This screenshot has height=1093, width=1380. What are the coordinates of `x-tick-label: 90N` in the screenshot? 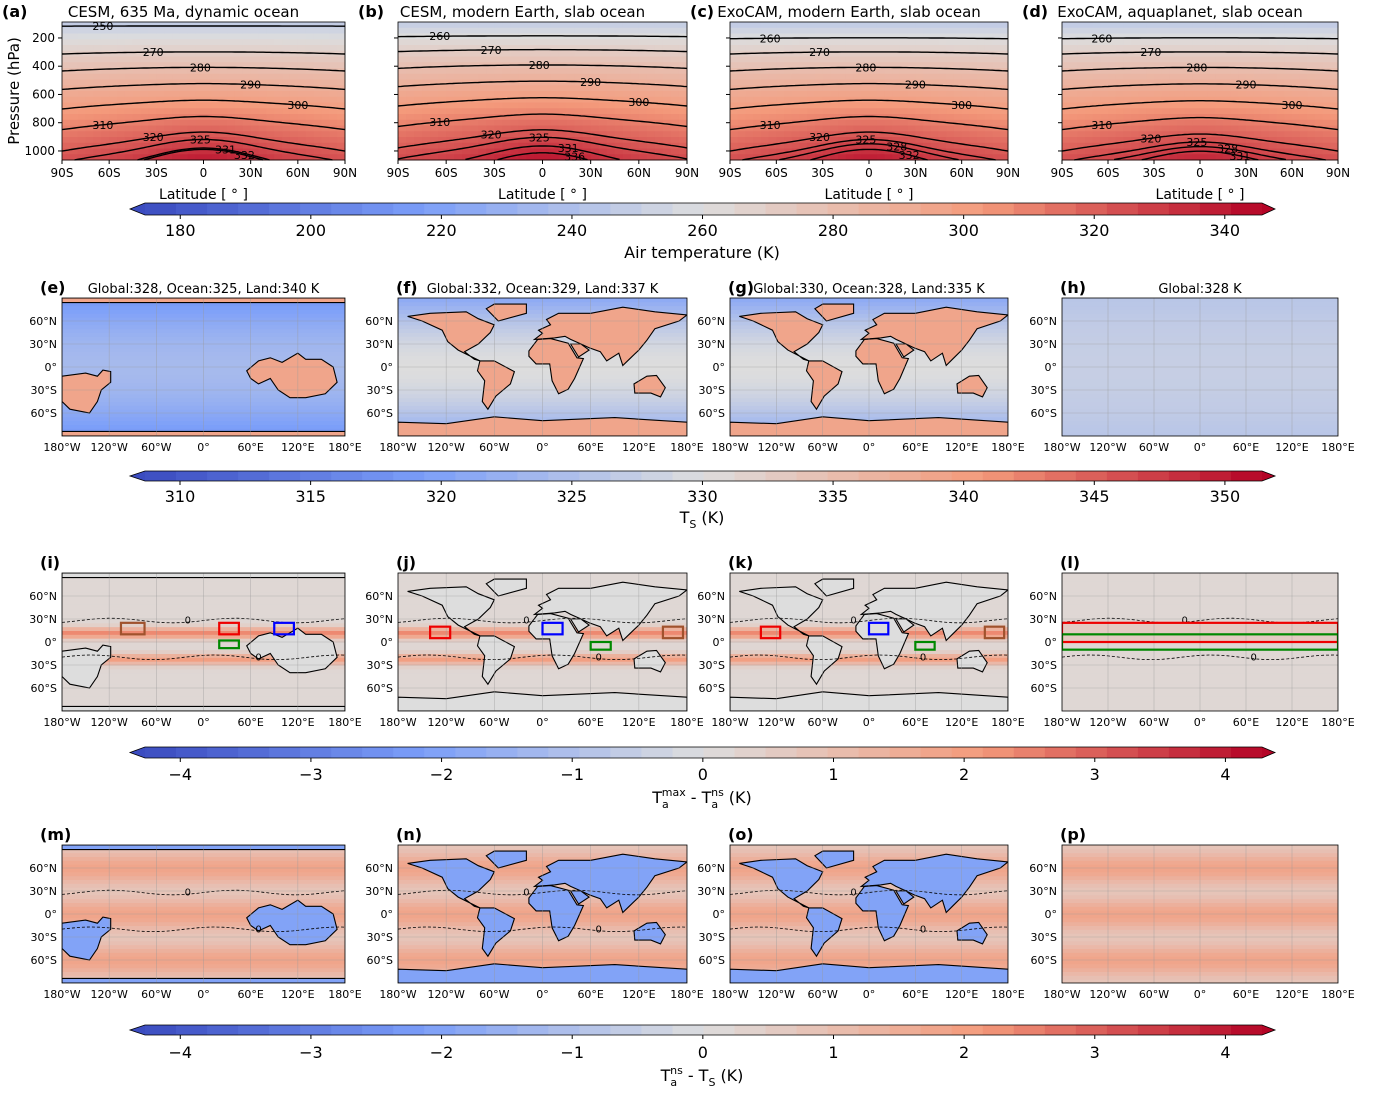 It's located at (345, 173).